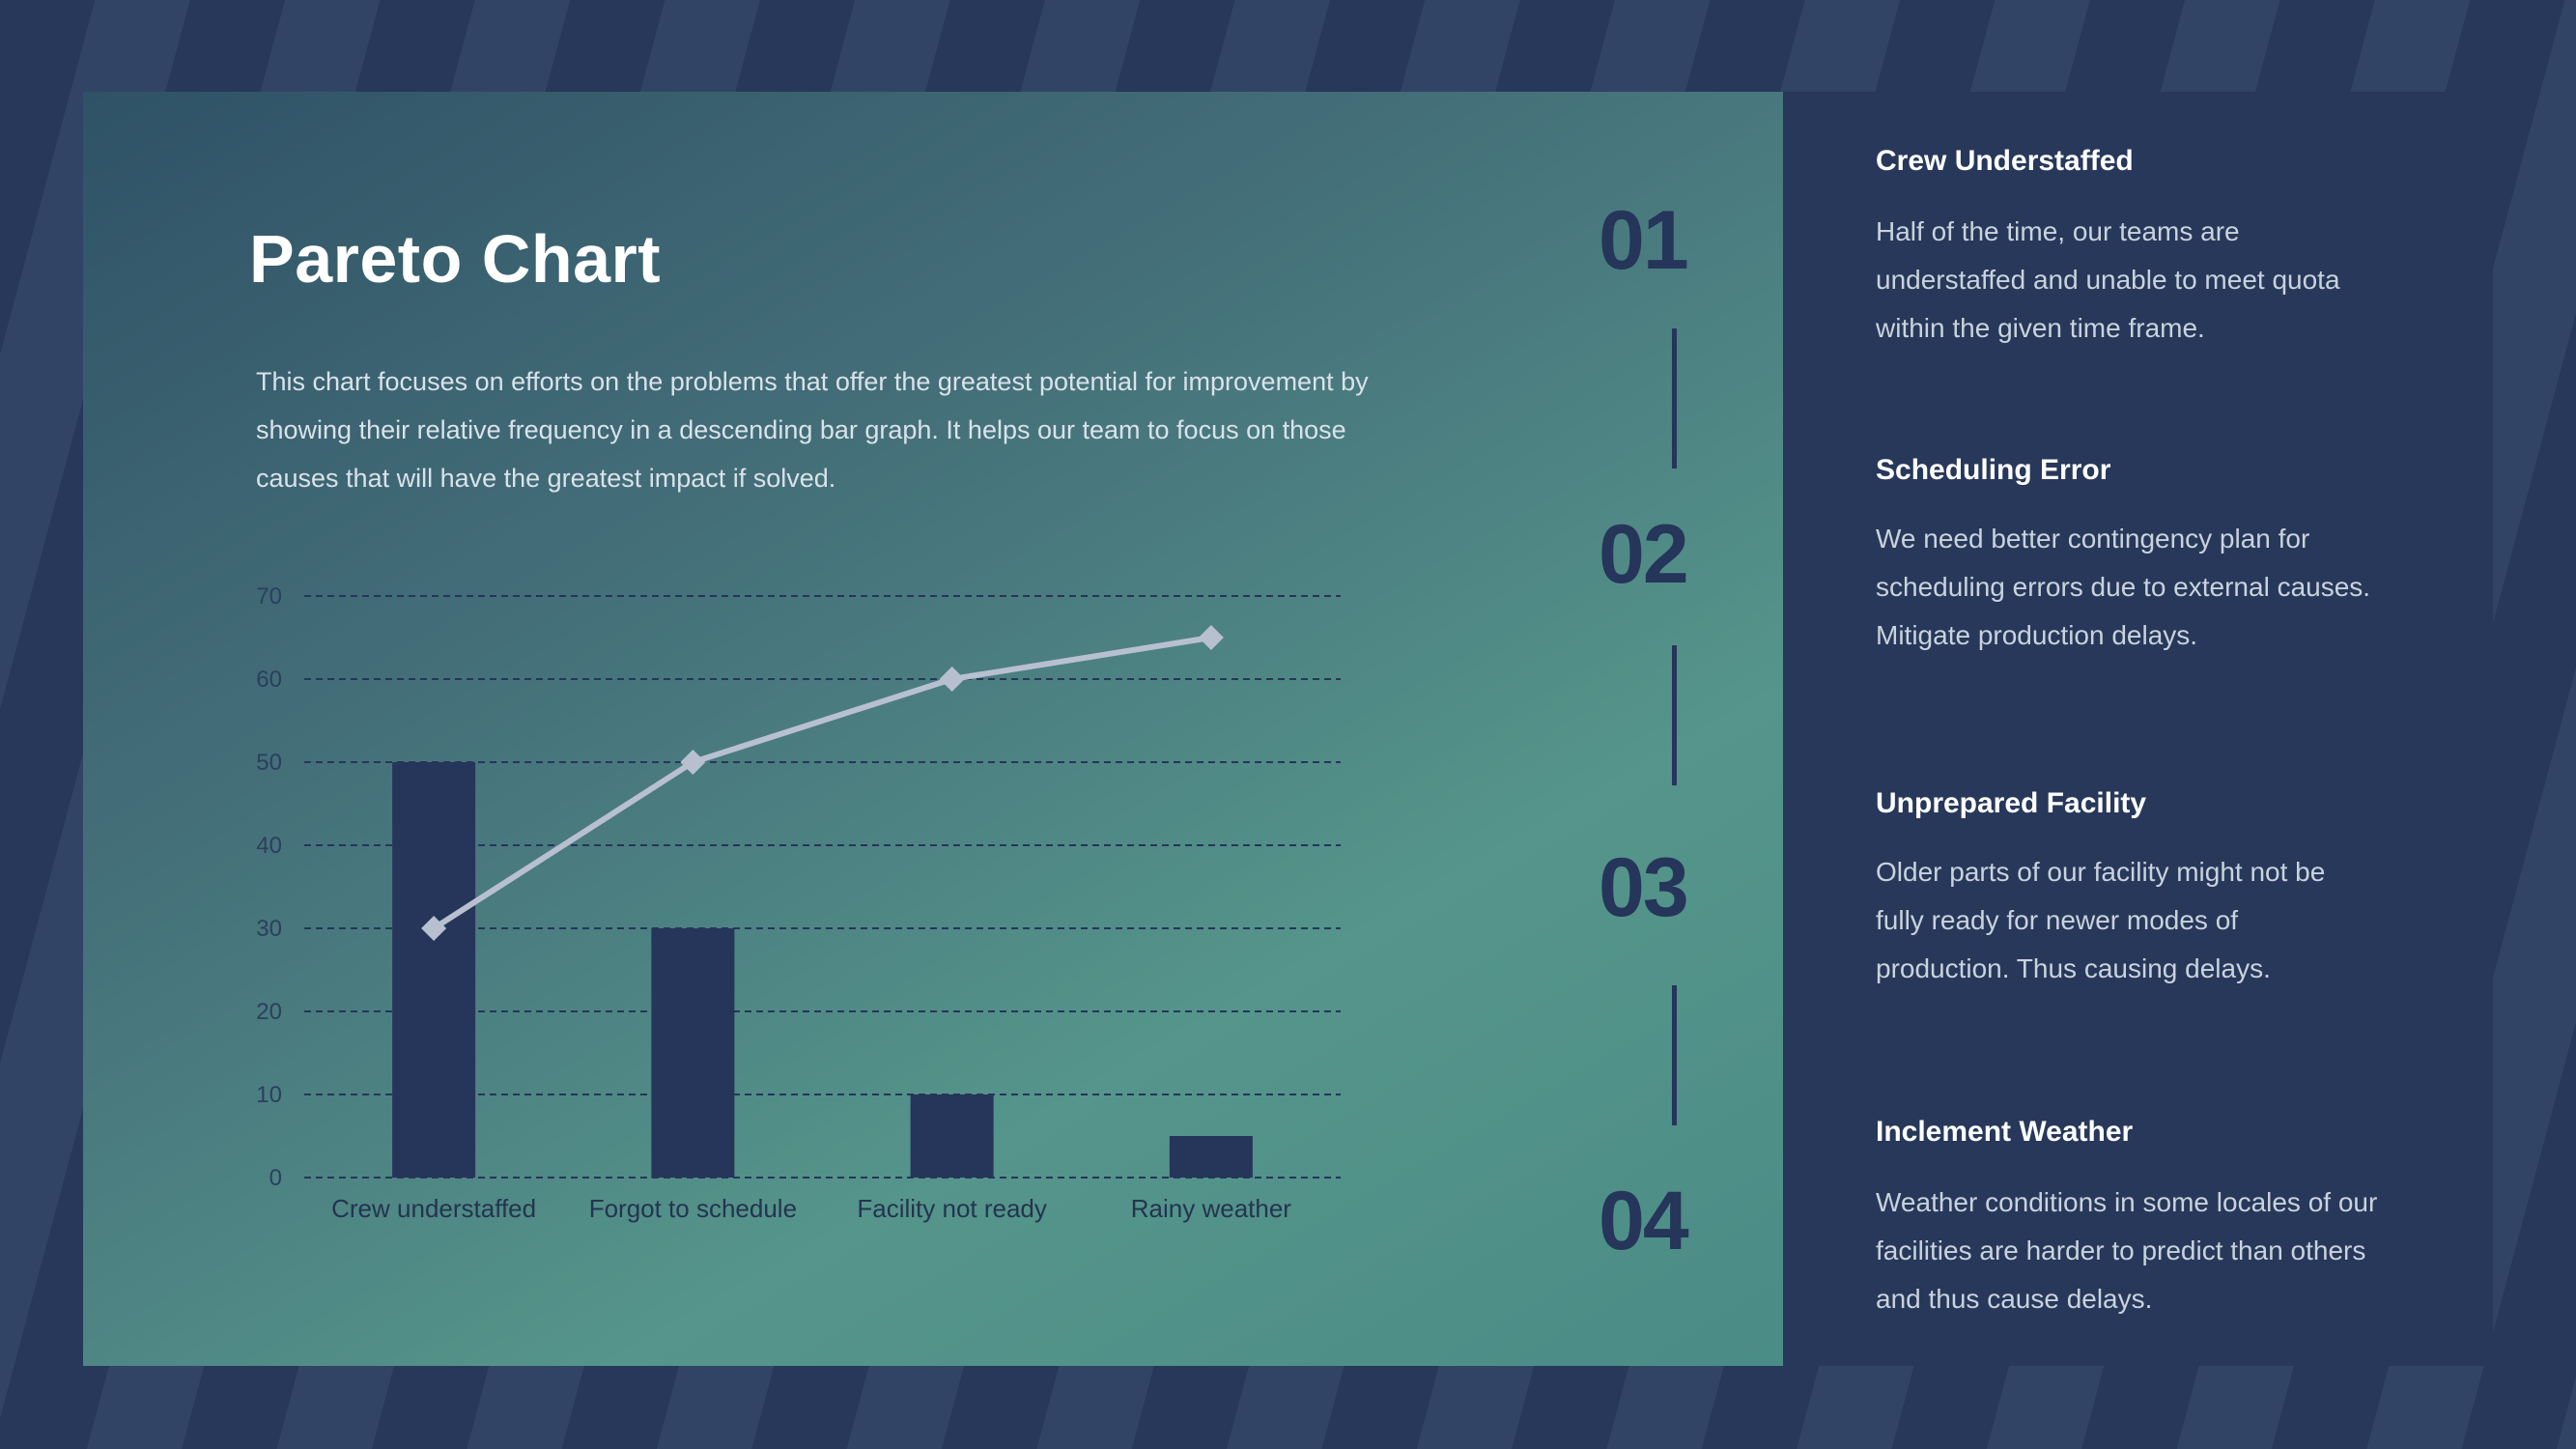 This screenshot has height=1449, width=2576. I want to click on step-number-2: 02, so click(1644, 554).